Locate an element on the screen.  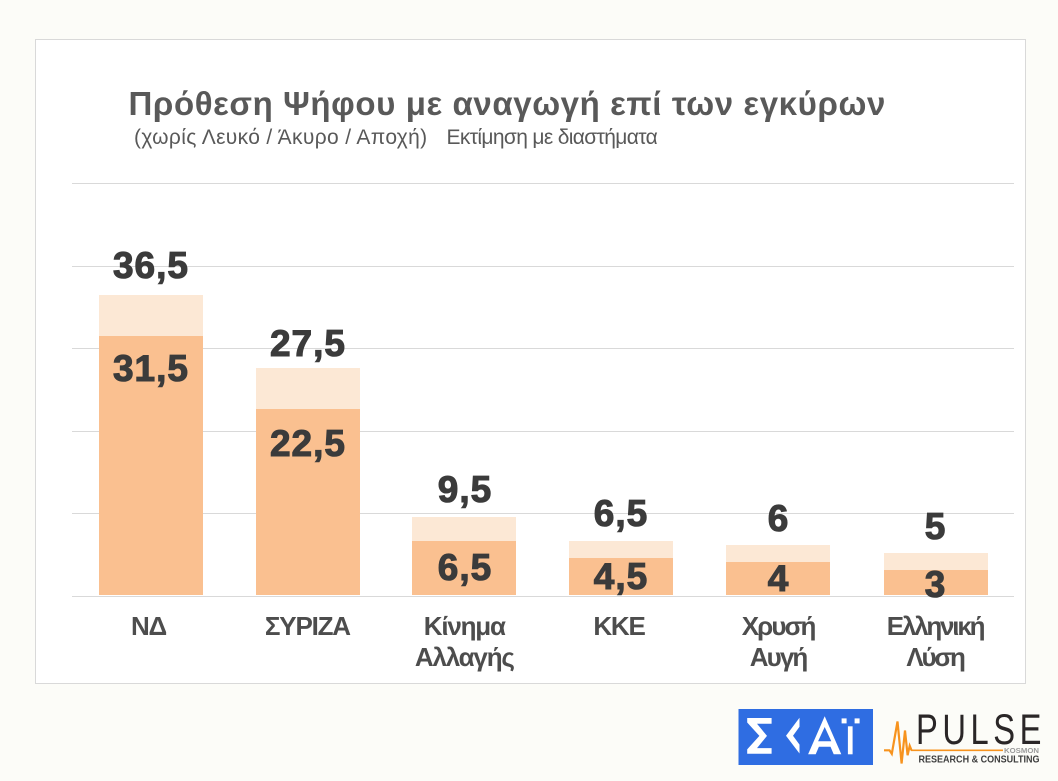
svg-text: KOSMON is located at coordinates (1021, 751).